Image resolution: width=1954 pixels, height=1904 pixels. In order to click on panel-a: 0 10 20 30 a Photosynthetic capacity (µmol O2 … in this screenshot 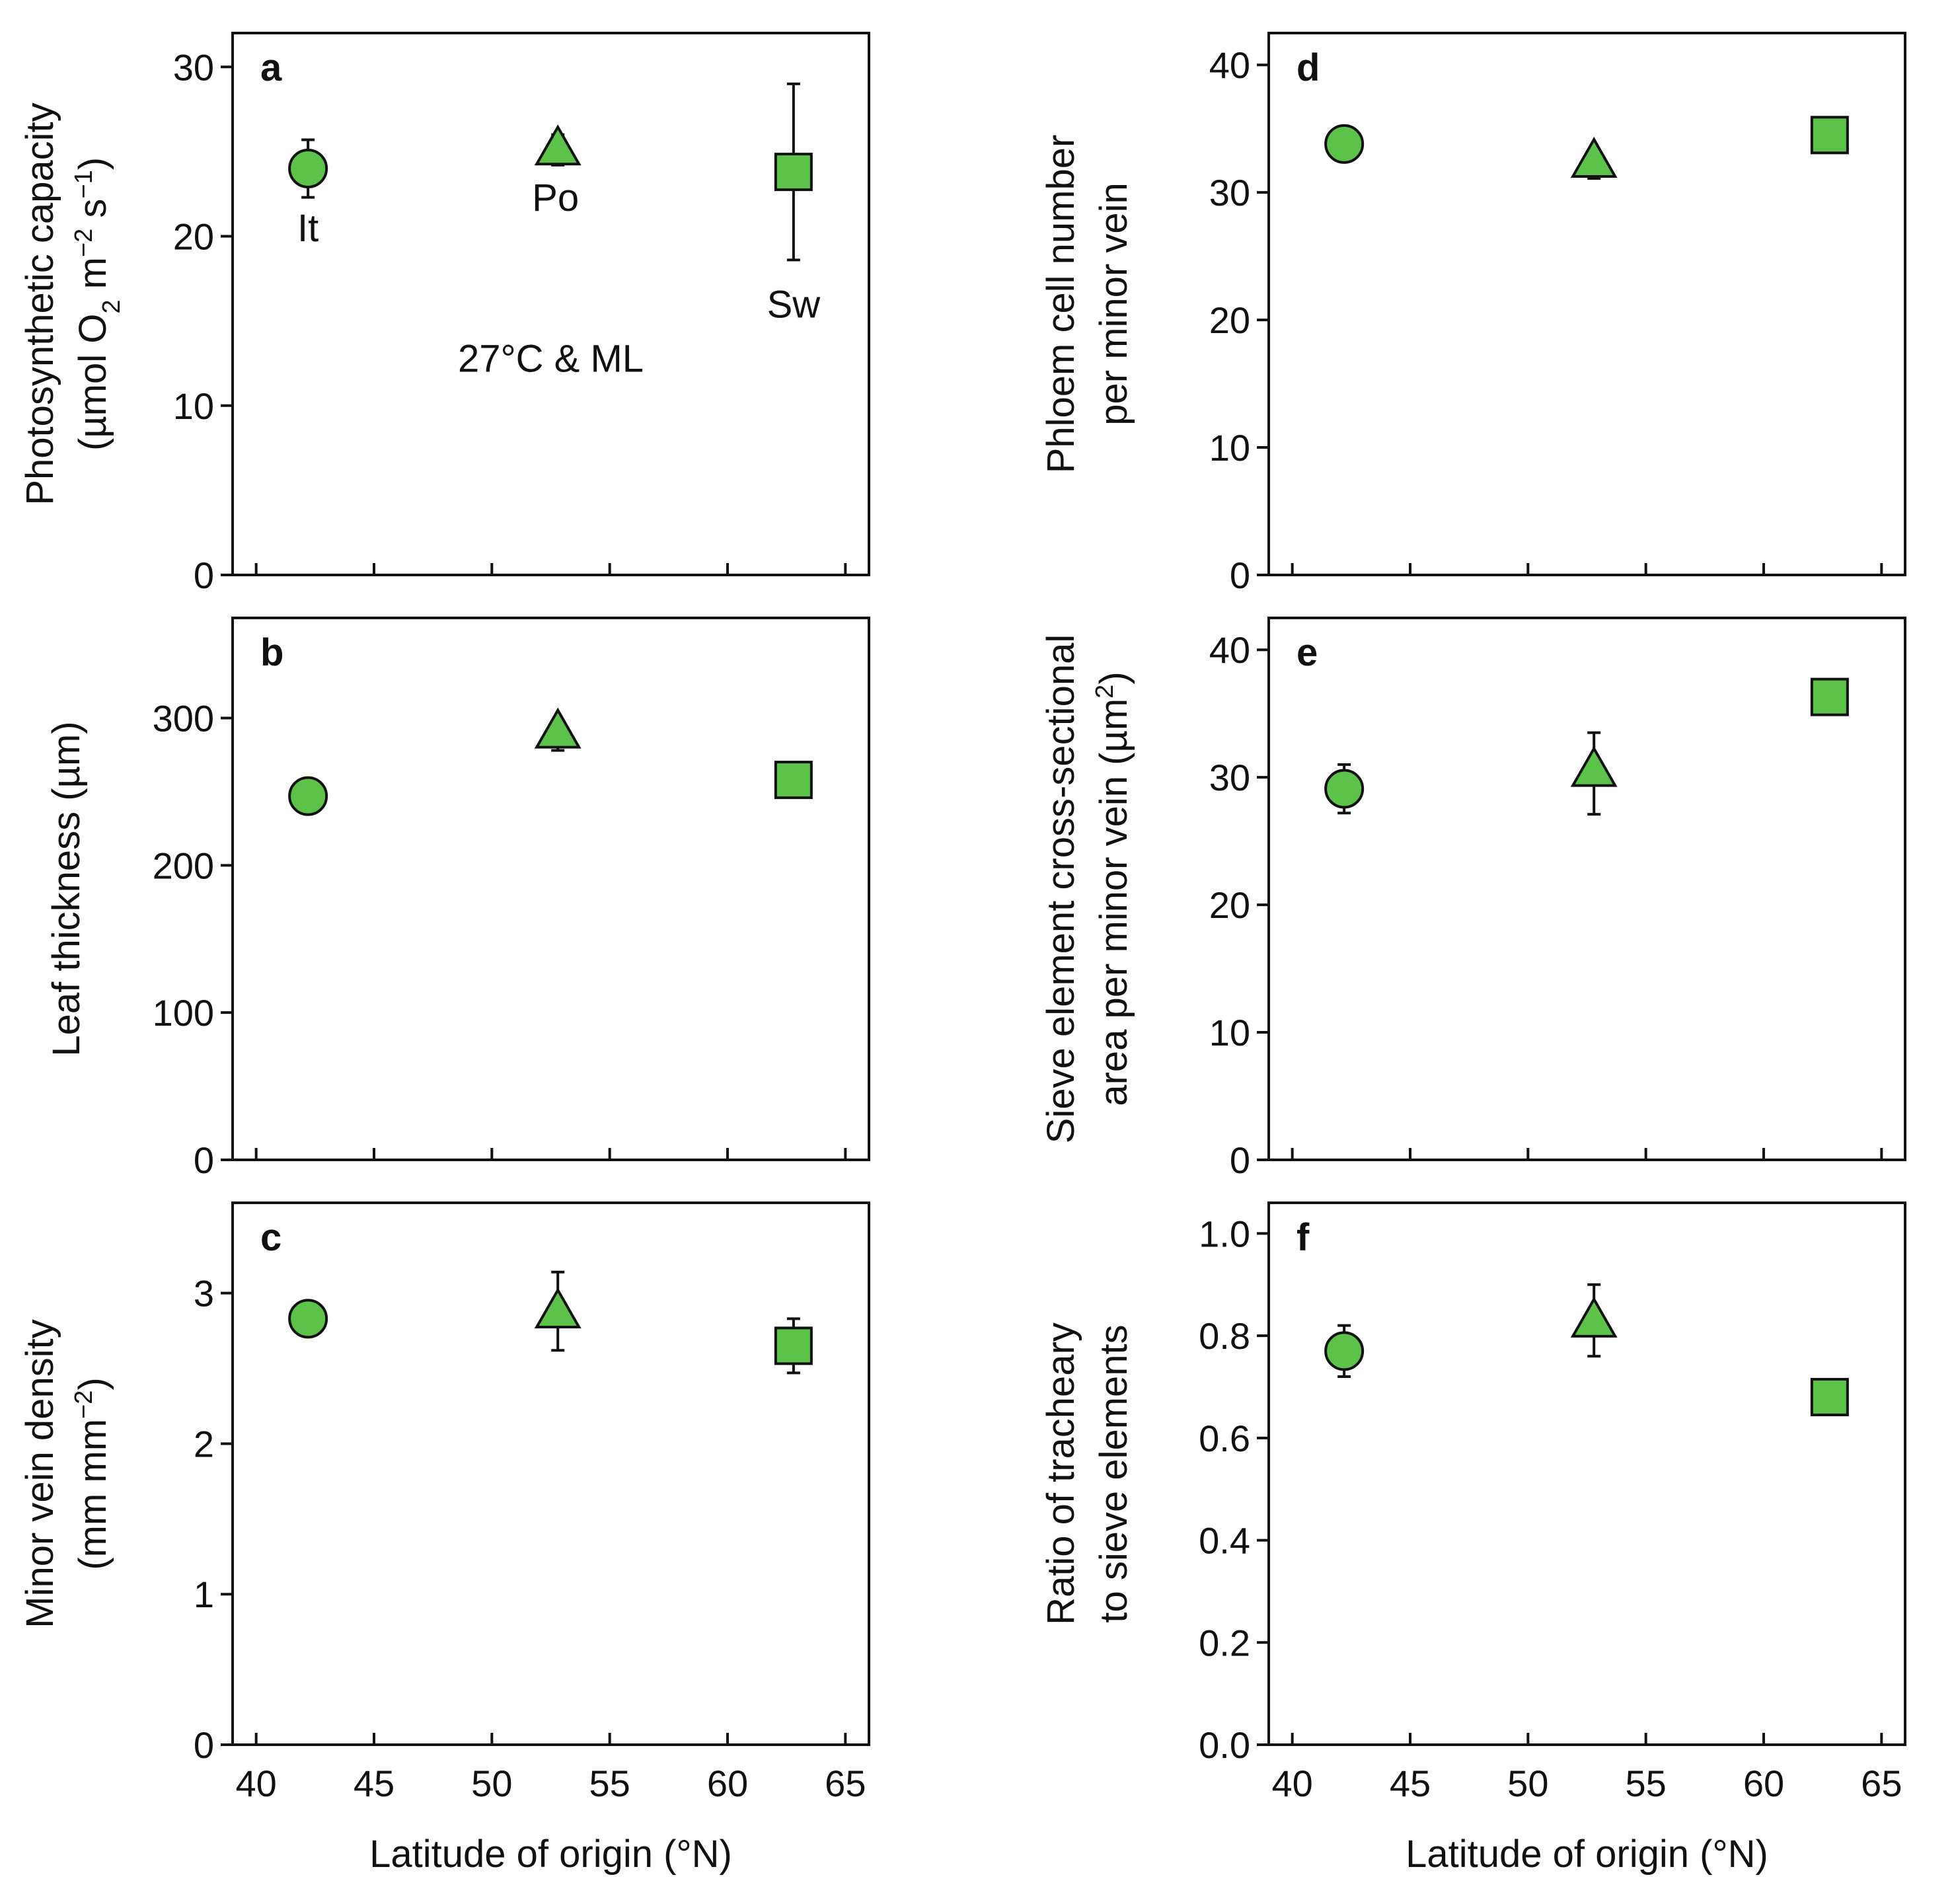, I will do `click(444, 314)`.